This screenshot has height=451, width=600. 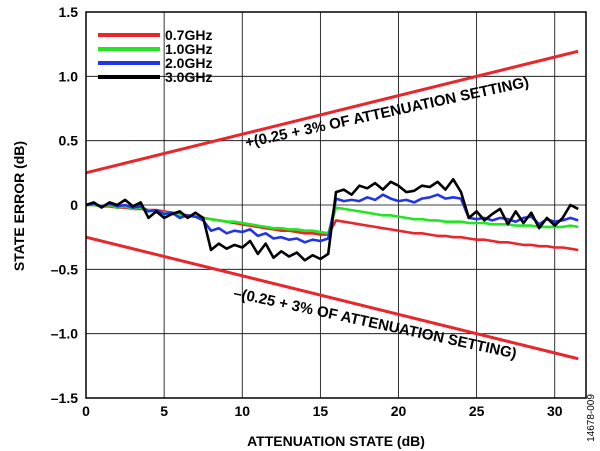 I want to click on x-tick-label: 0, so click(x=86, y=411).